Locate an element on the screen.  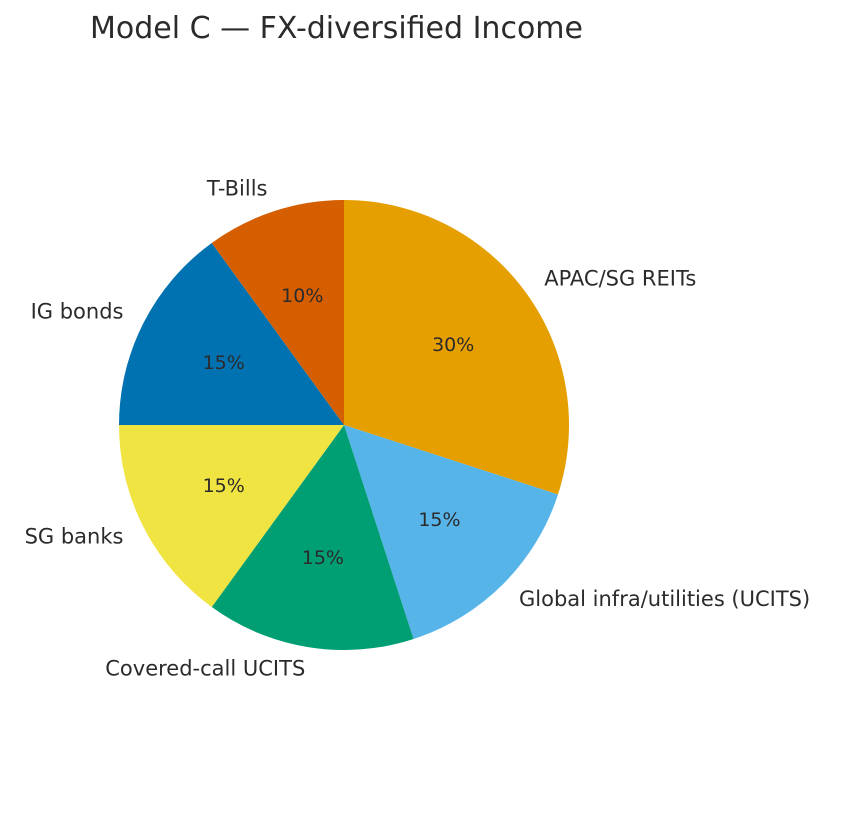
slice-label: Covered-call UCITS is located at coordinates (205, 668).